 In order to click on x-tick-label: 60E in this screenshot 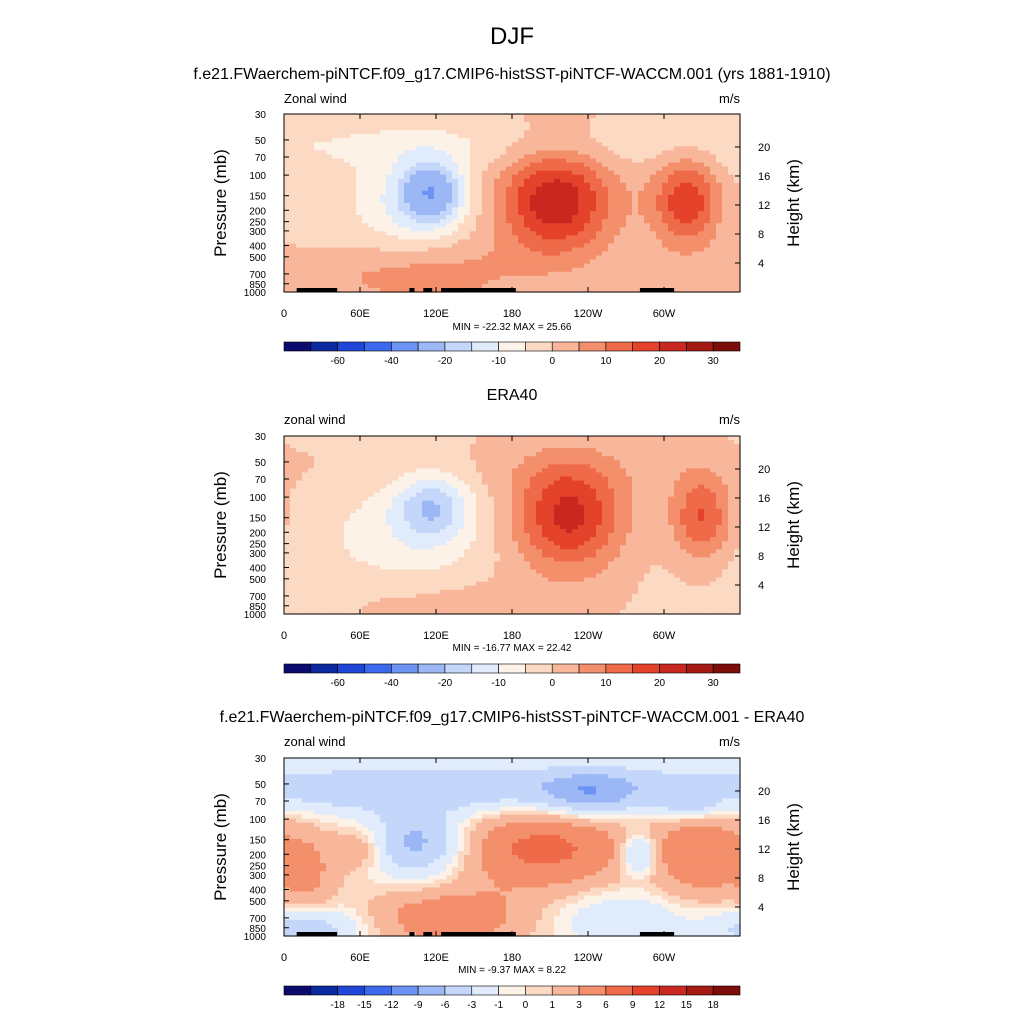, I will do `click(360, 314)`.